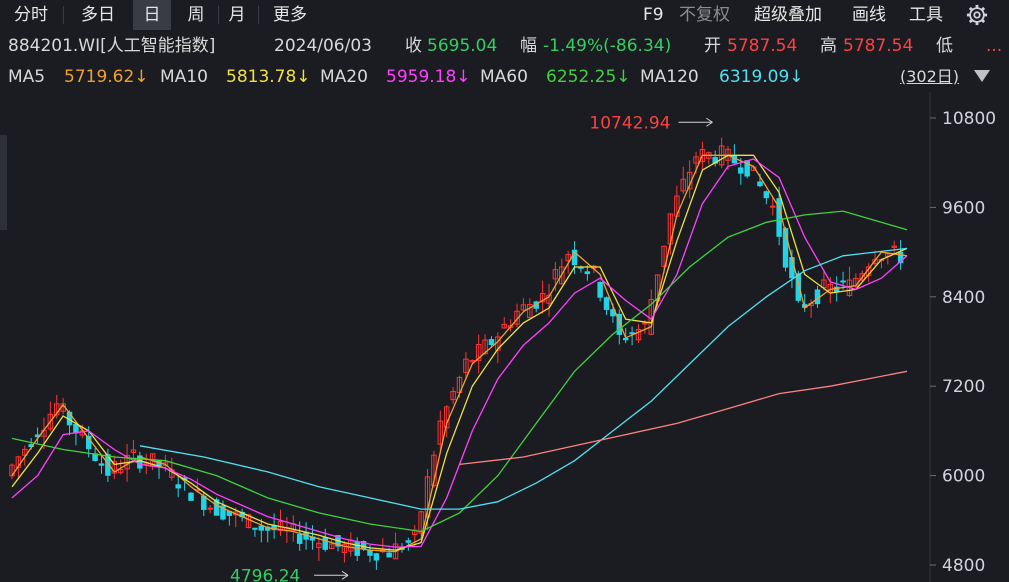 This screenshot has width=1009, height=582. What do you see at coordinates (152, 15) in the screenshot?
I see `tab-daily: 日` at bounding box center [152, 15].